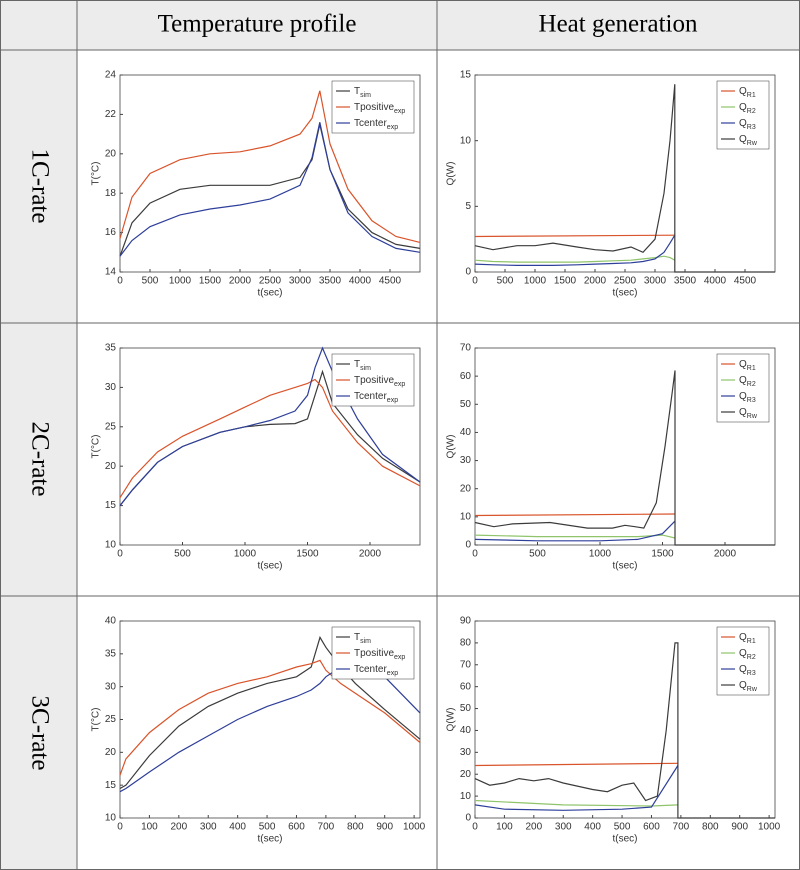  What do you see at coordinates (111, 653) in the screenshot?
I see `y-tick-label: 35` at bounding box center [111, 653].